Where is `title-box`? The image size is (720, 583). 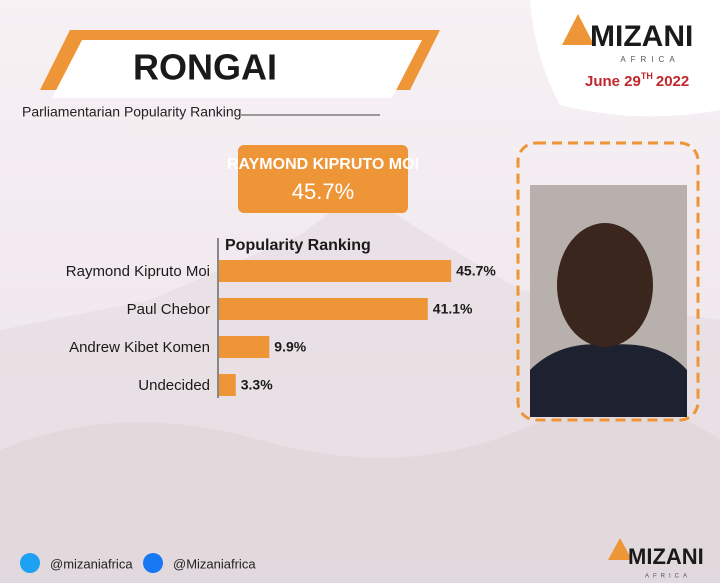
title-box is located at coordinates (237, 69).